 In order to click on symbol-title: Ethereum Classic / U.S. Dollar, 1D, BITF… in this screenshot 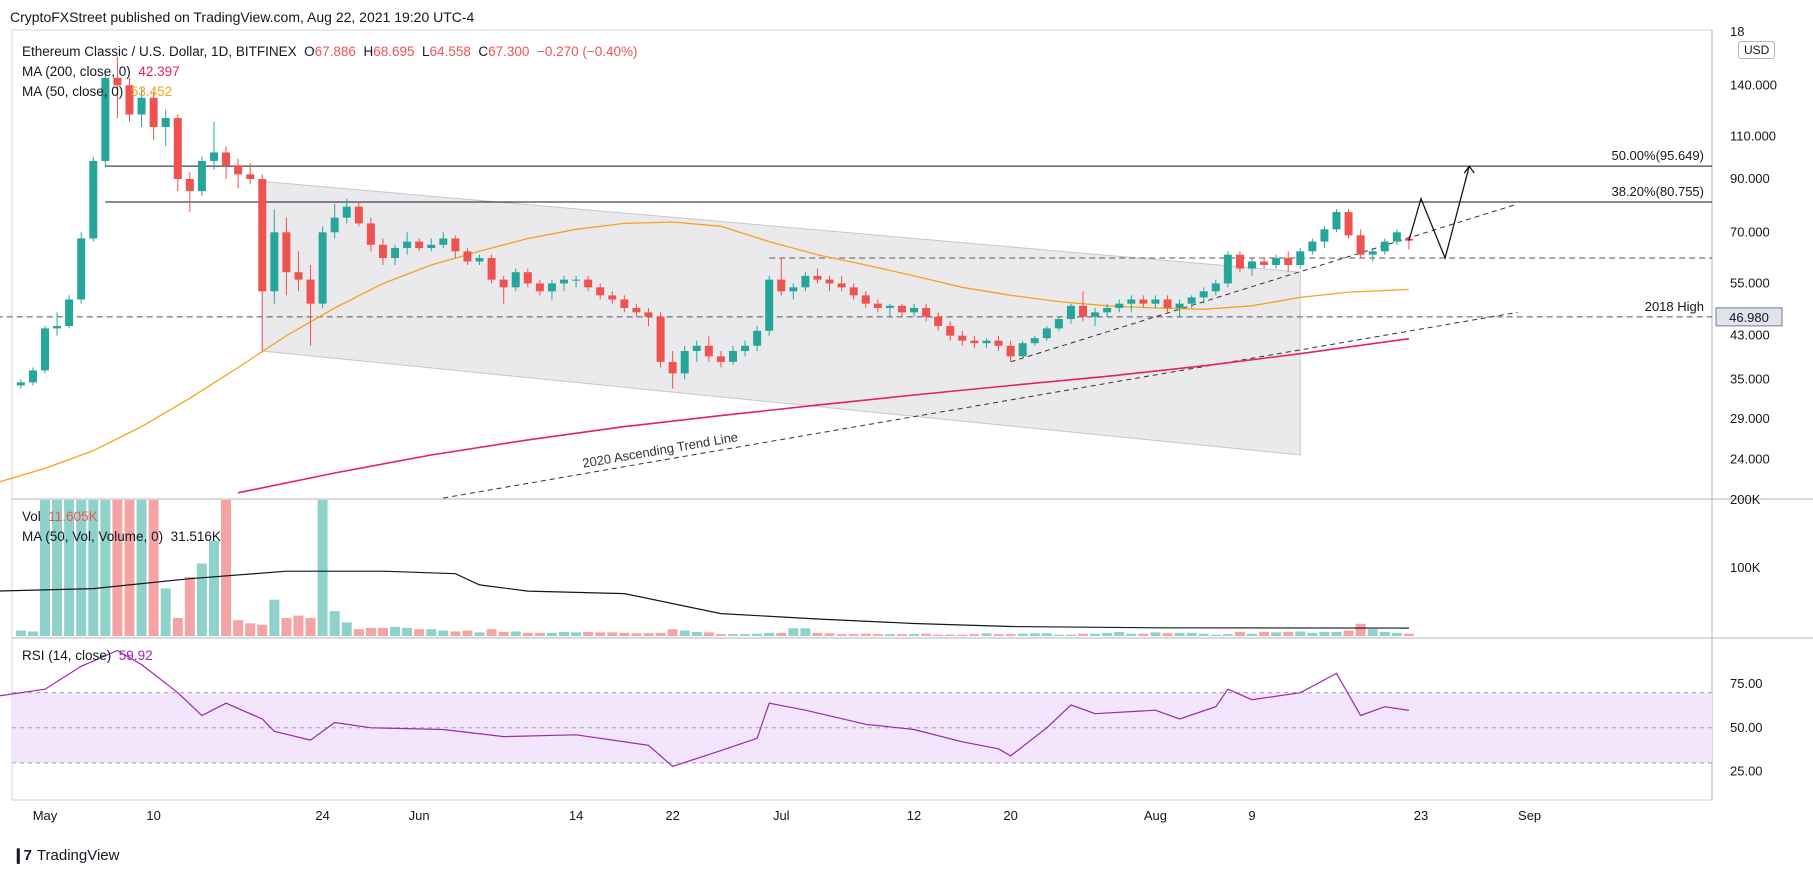, I will do `click(159, 51)`.